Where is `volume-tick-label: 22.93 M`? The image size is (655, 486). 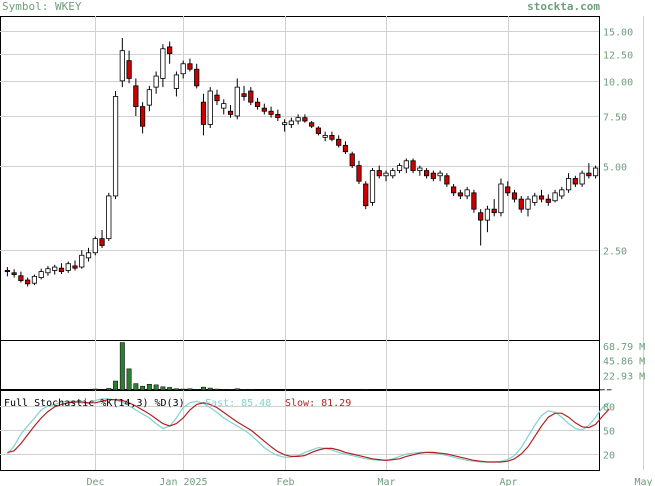 volume-tick-label: 22.93 M is located at coordinates (624, 376).